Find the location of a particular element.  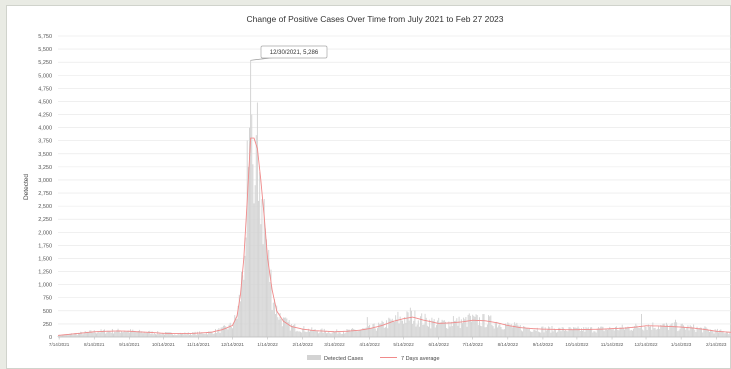

y-tick-label: 250 is located at coordinates (47, 325).